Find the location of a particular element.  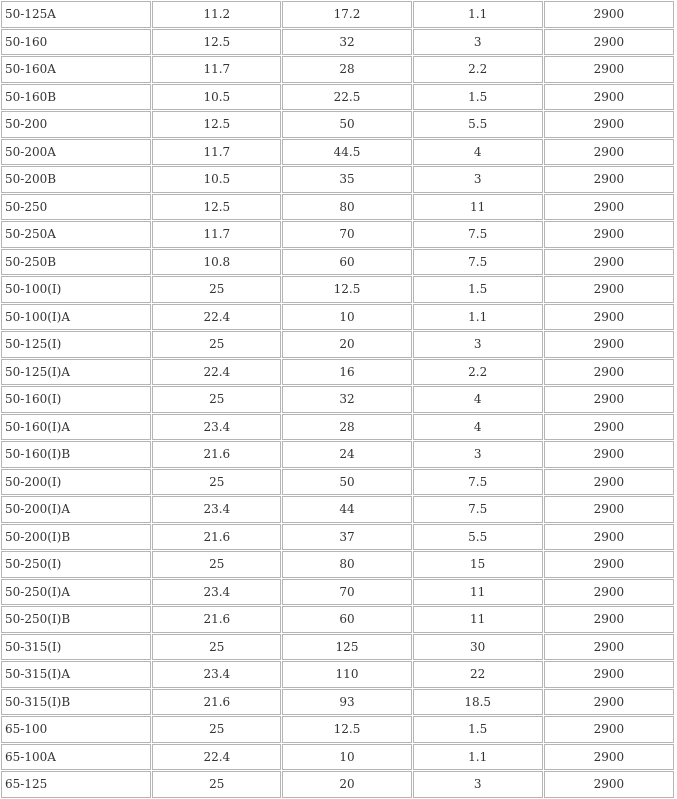

model-cell: 50-125(I) is located at coordinates (76, 344).